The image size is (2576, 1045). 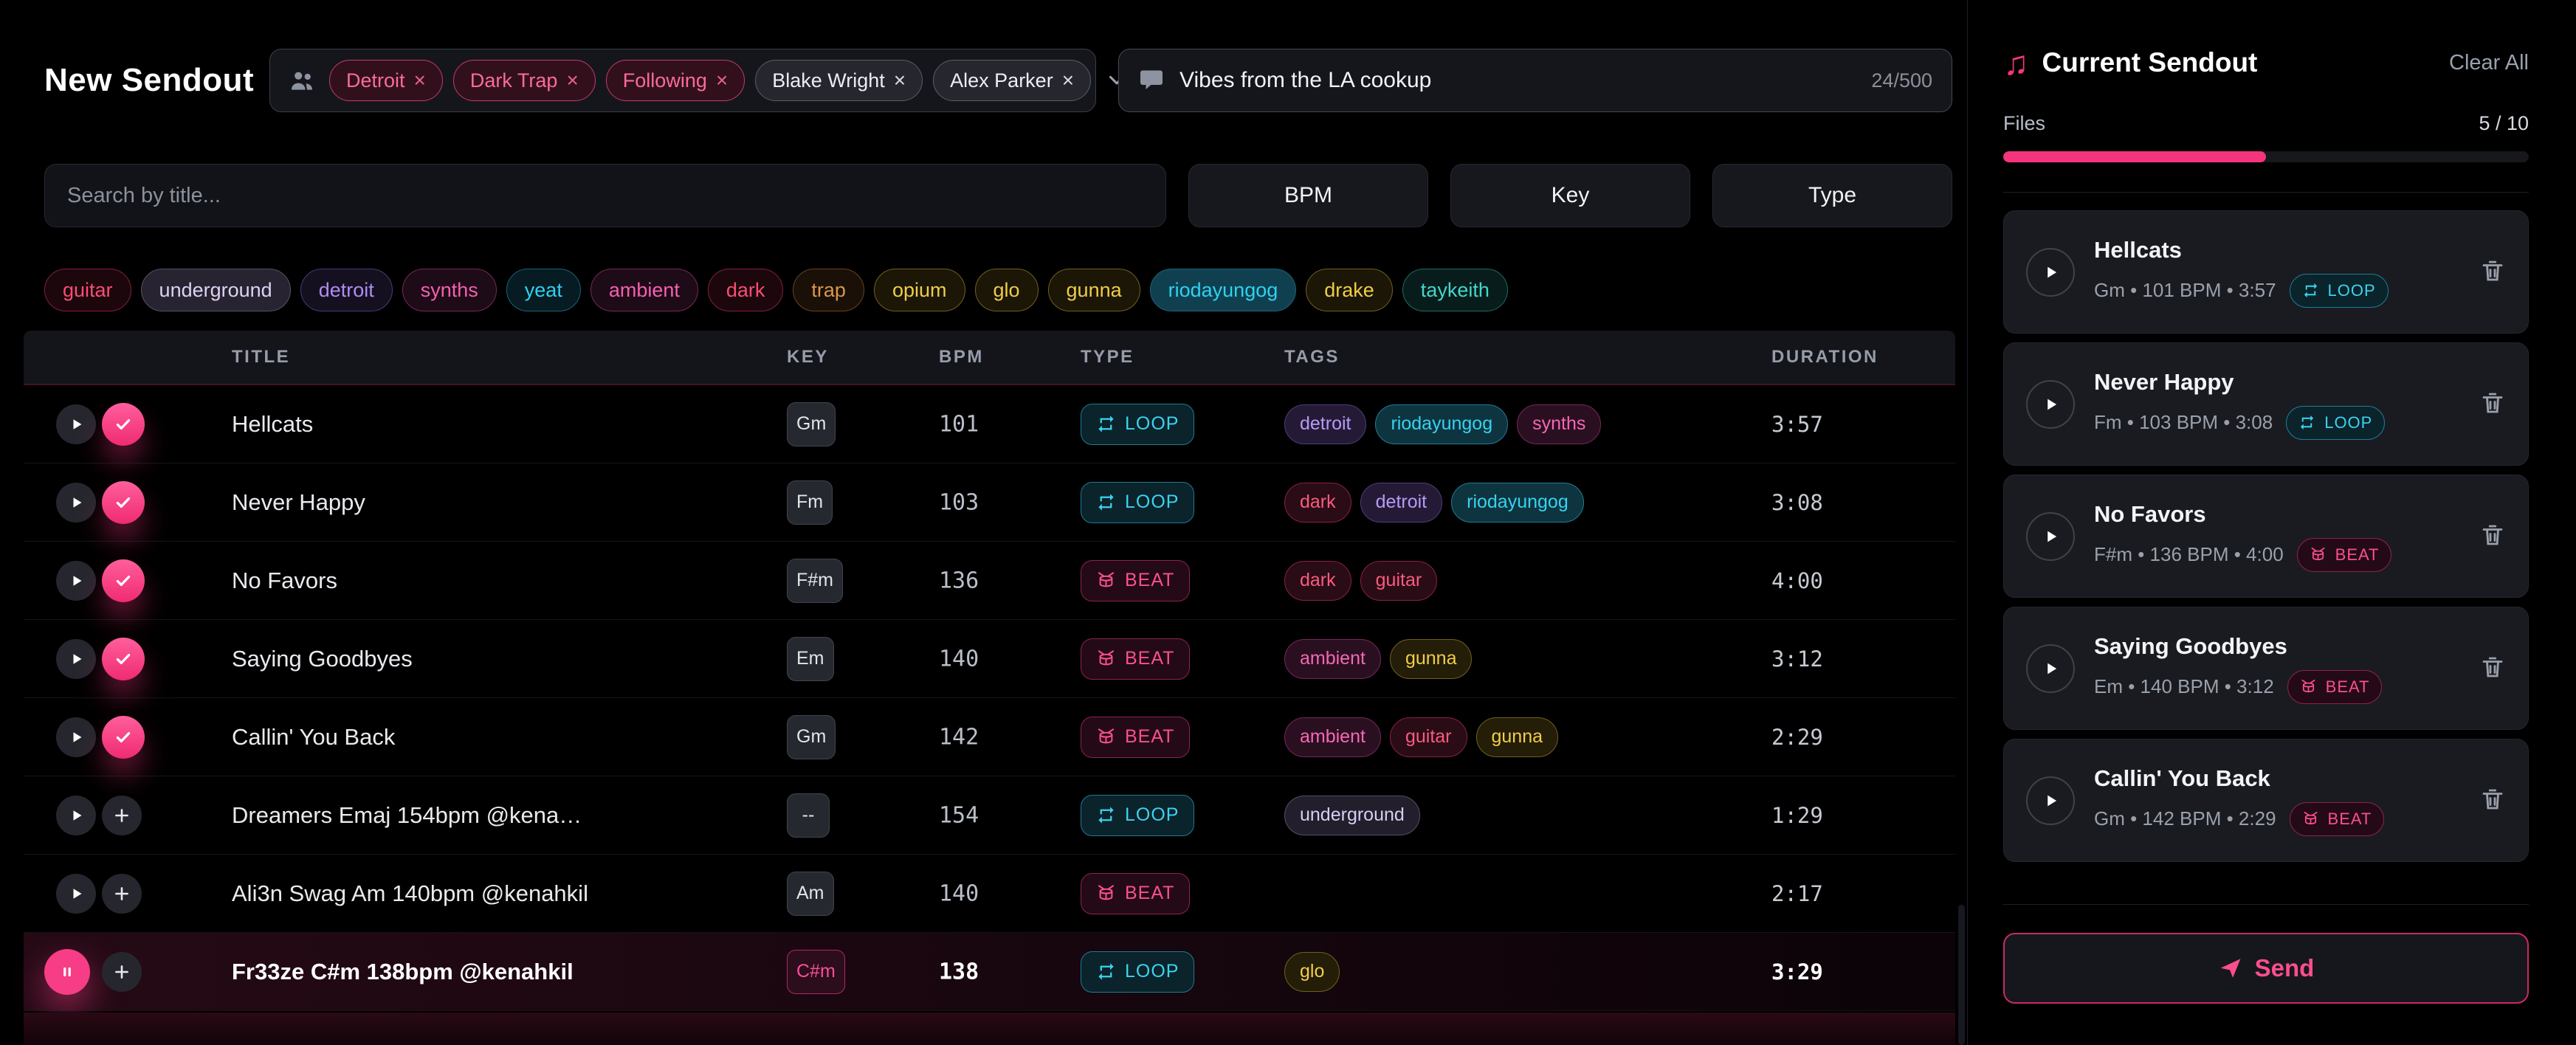 What do you see at coordinates (1352, 815) in the screenshot?
I see `tag-pill: underground` at bounding box center [1352, 815].